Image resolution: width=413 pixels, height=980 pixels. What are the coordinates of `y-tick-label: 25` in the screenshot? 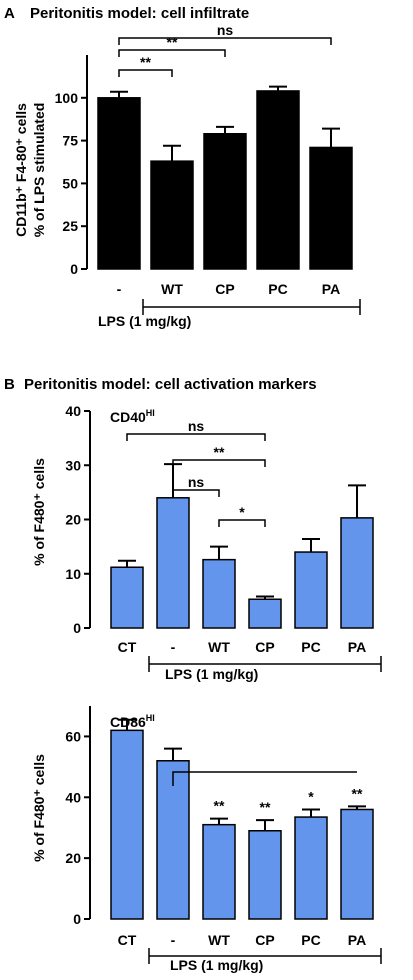 It's located at (70, 226).